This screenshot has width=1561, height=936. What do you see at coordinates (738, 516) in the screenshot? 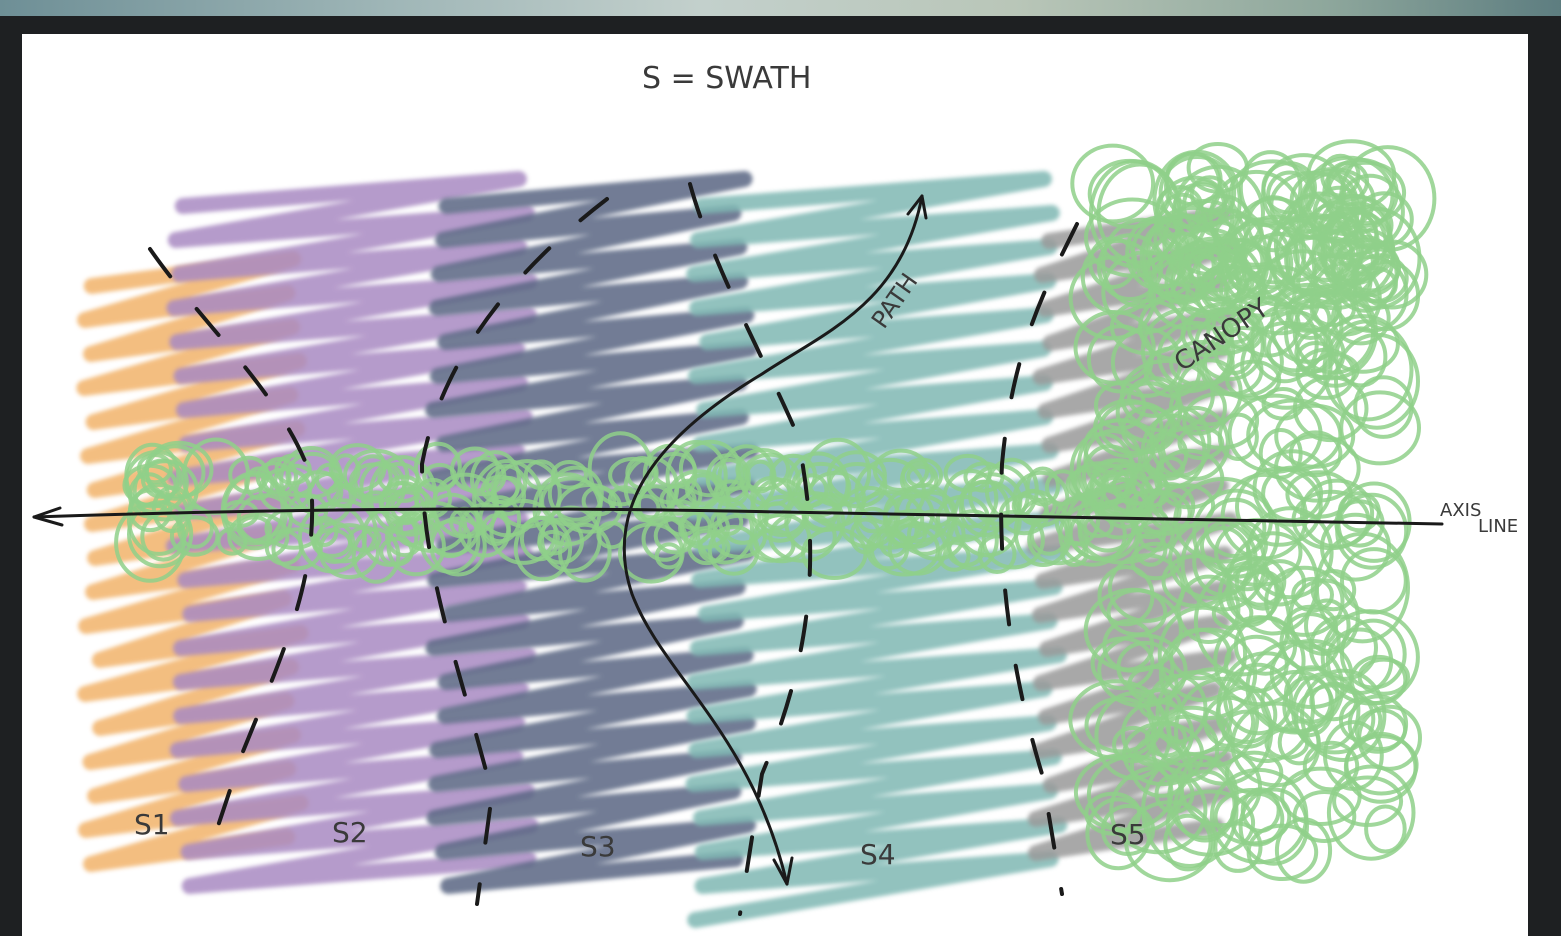
I see `axis-line` at bounding box center [738, 516].